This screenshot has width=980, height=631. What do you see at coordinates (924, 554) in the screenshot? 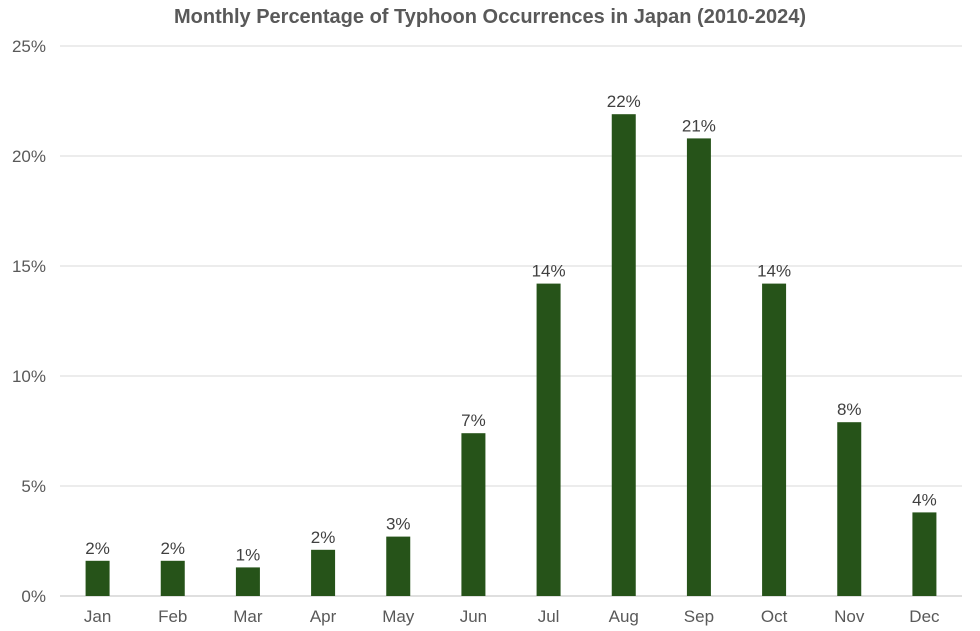
I see `bar-dec` at bounding box center [924, 554].